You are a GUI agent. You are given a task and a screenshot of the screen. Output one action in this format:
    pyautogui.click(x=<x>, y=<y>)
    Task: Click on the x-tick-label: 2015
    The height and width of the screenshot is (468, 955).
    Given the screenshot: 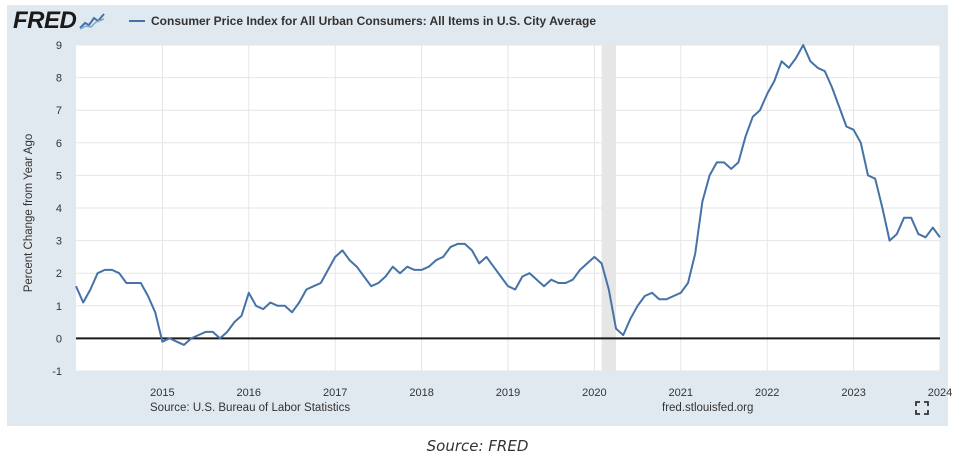 What is the action you would take?
    pyautogui.click(x=162, y=393)
    